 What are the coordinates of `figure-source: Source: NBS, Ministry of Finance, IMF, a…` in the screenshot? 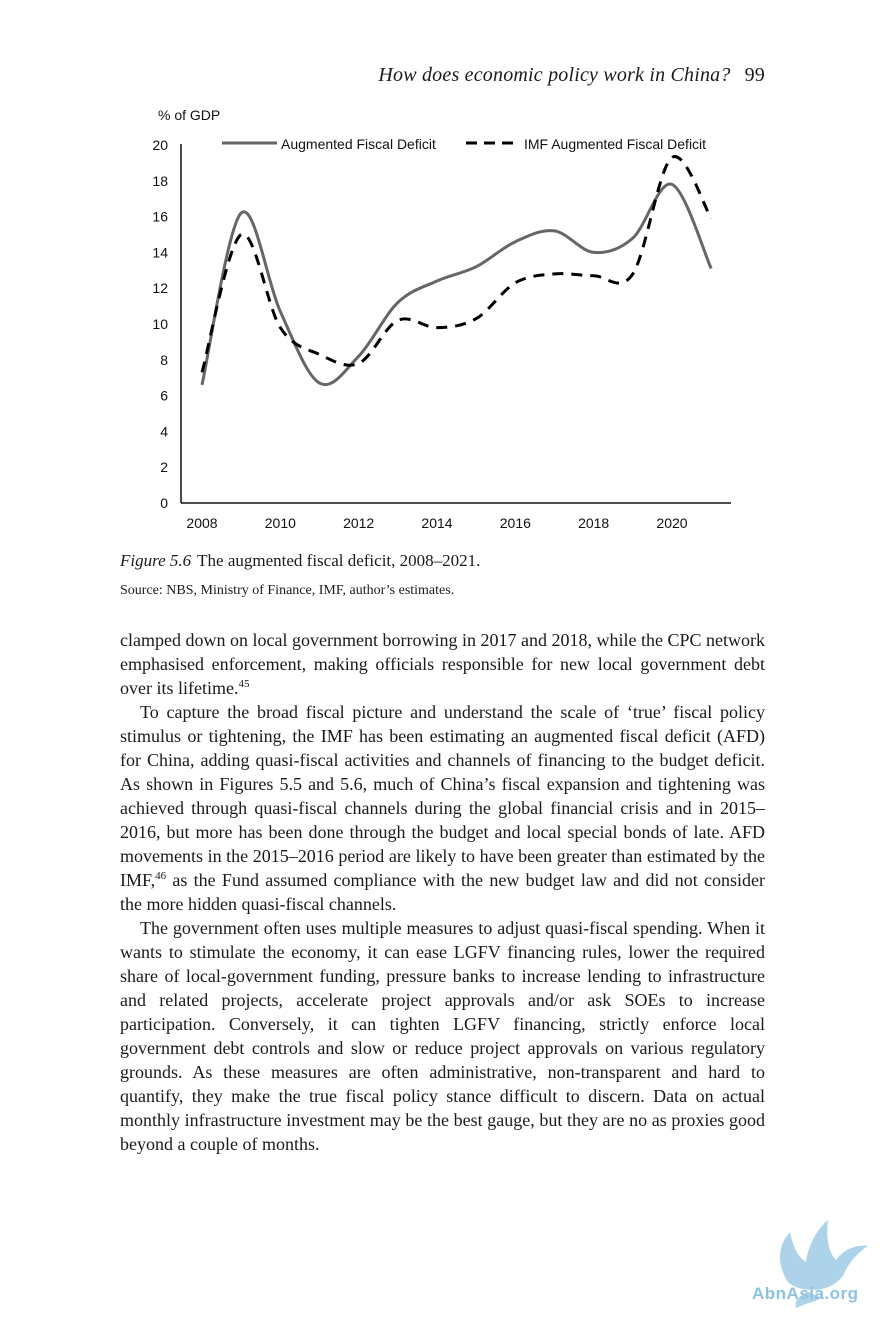 It's located at (287, 590).